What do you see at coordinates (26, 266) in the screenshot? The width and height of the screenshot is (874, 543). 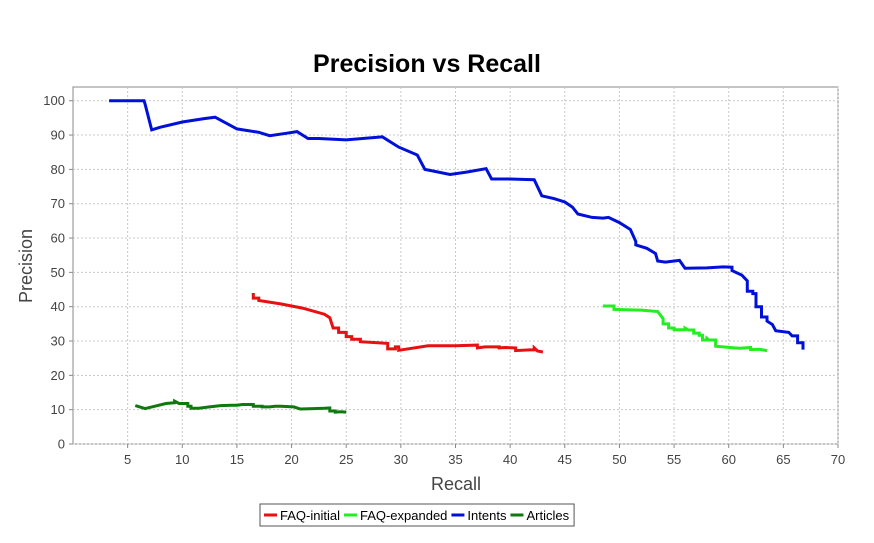 I see `y-axis-label: Precision` at bounding box center [26, 266].